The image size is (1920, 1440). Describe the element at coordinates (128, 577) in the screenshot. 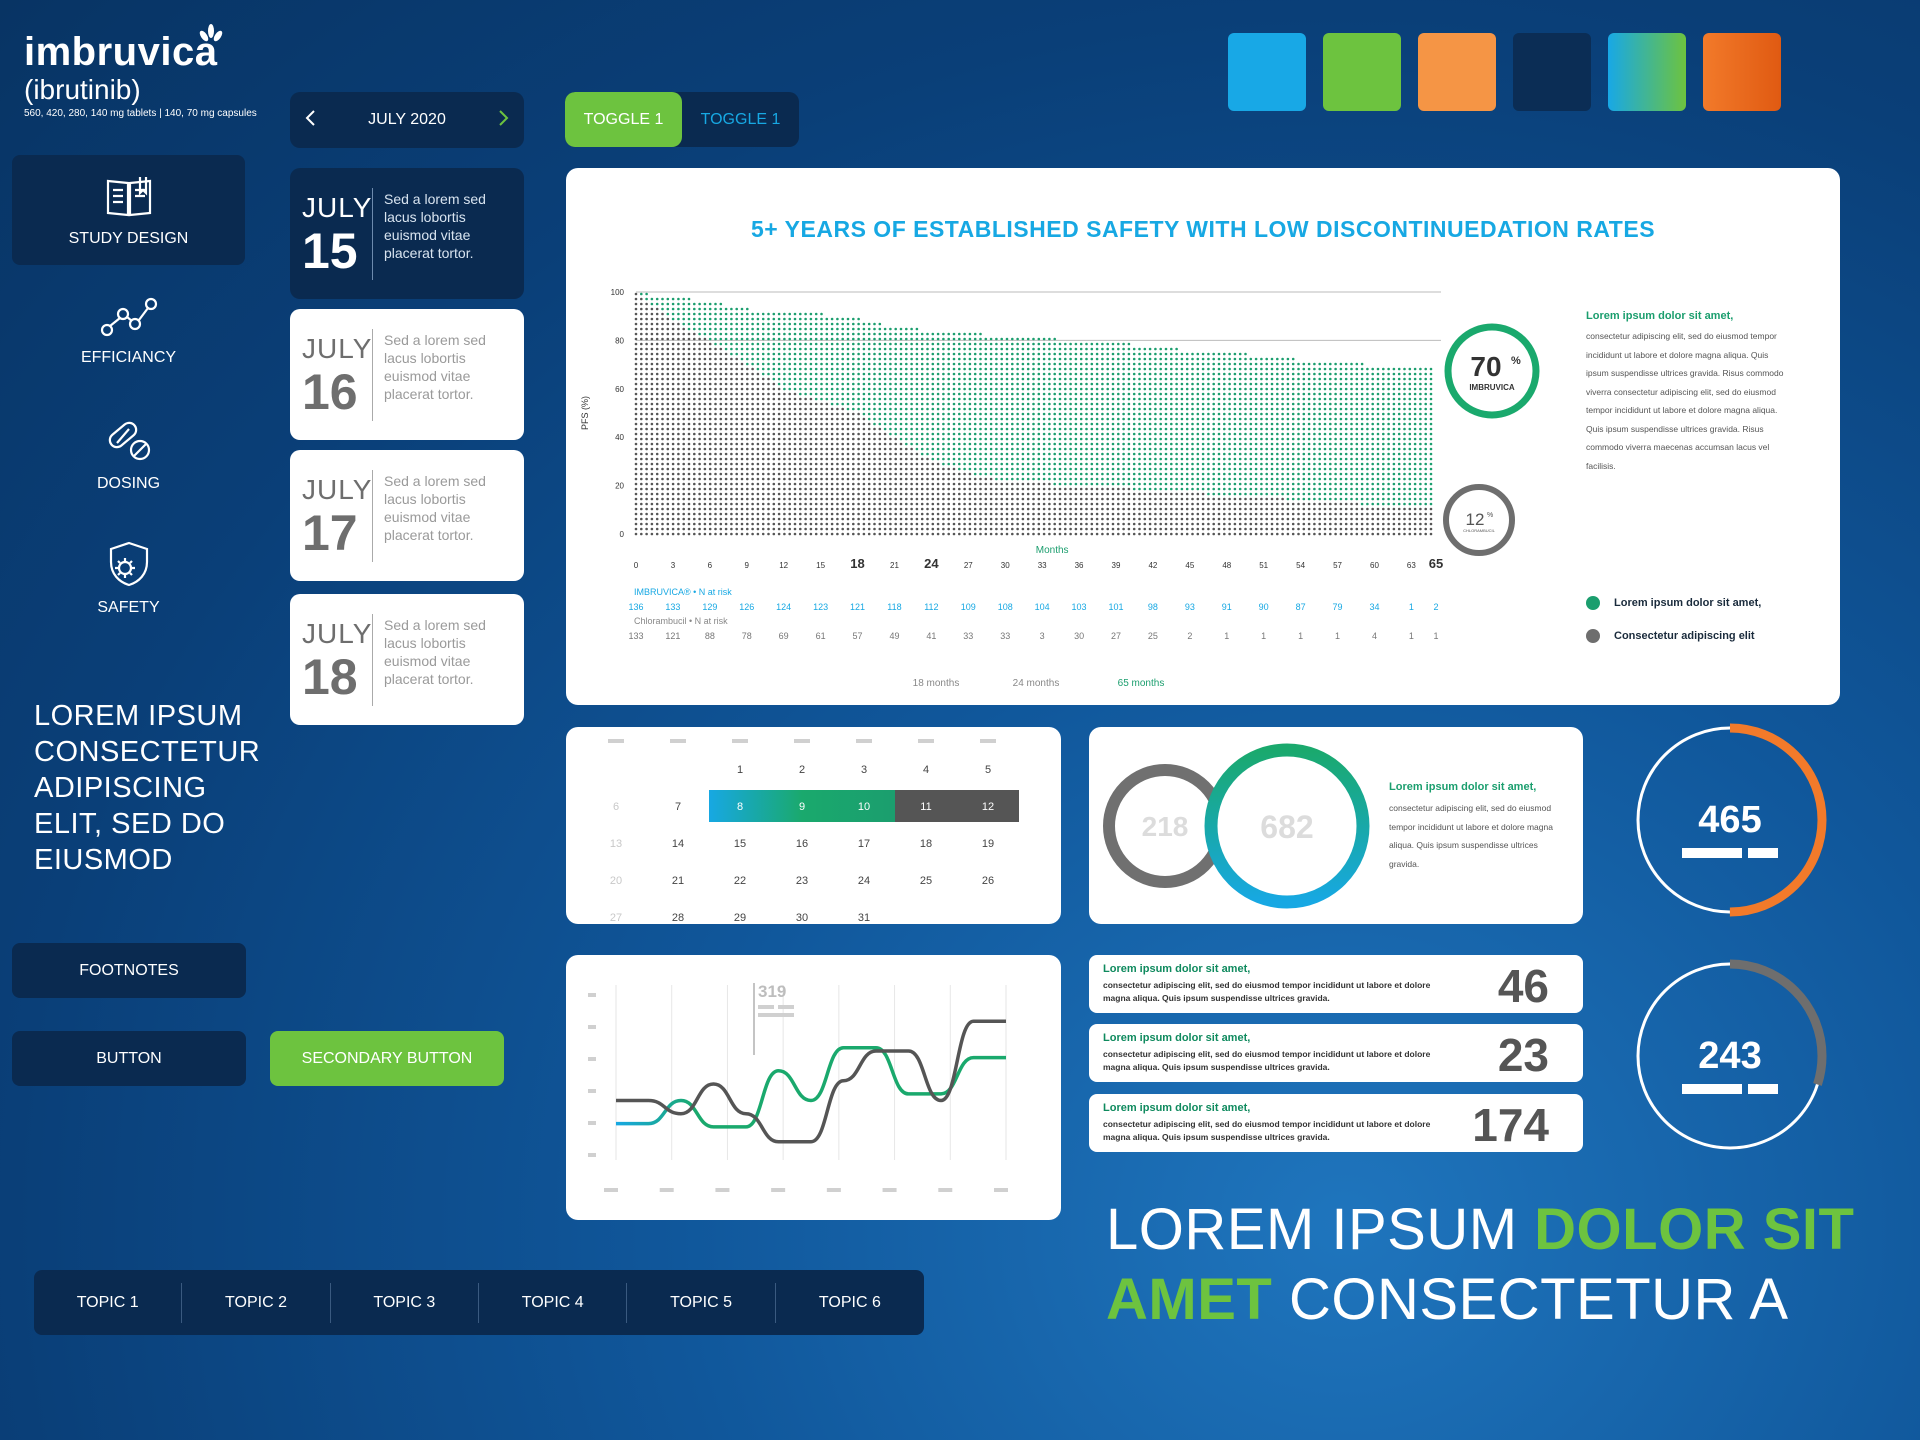

I see `sidebar-item-safety: SAFETY` at that location.